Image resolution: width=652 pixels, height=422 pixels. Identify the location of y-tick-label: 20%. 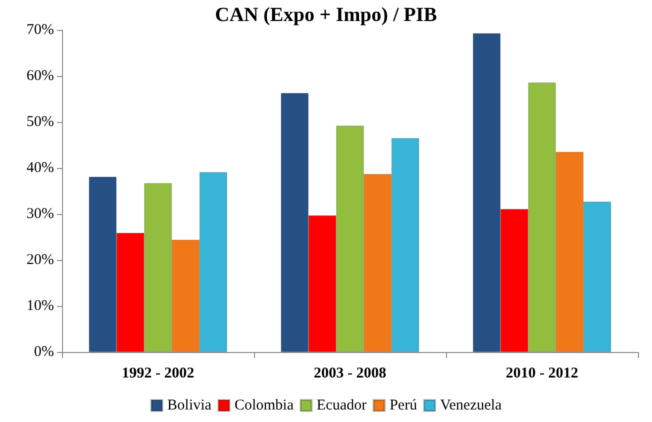
(40, 260).